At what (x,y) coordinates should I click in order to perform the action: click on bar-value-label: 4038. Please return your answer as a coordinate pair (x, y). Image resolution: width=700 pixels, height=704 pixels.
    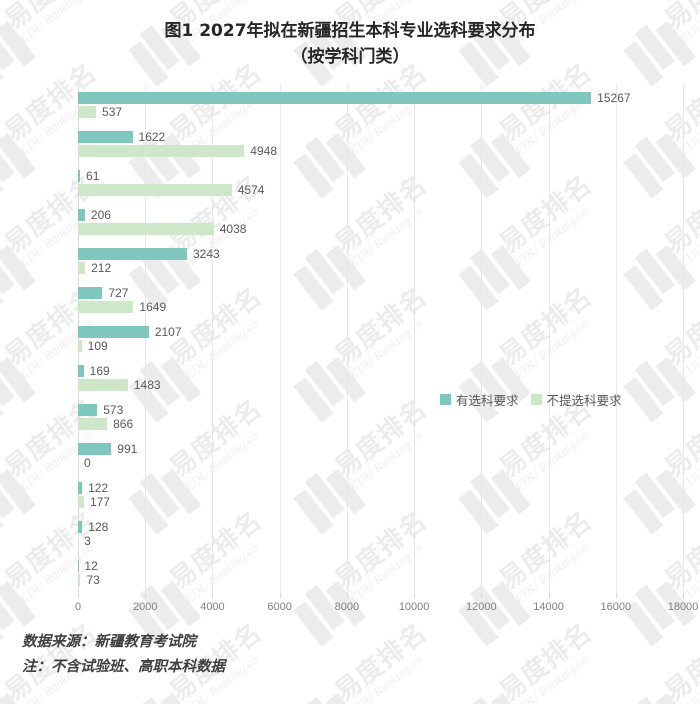
    Looking at the image, I should click on (233, 228).